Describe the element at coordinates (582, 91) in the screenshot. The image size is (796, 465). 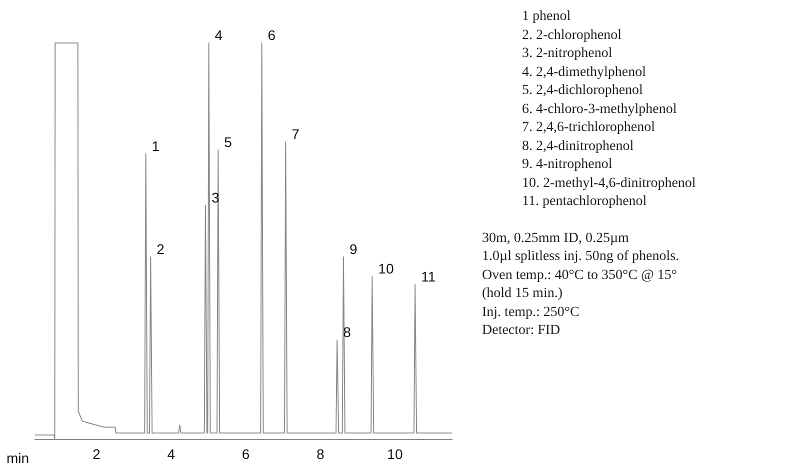
I see `text: 5. 2,4-dichlorophenol` at that location.